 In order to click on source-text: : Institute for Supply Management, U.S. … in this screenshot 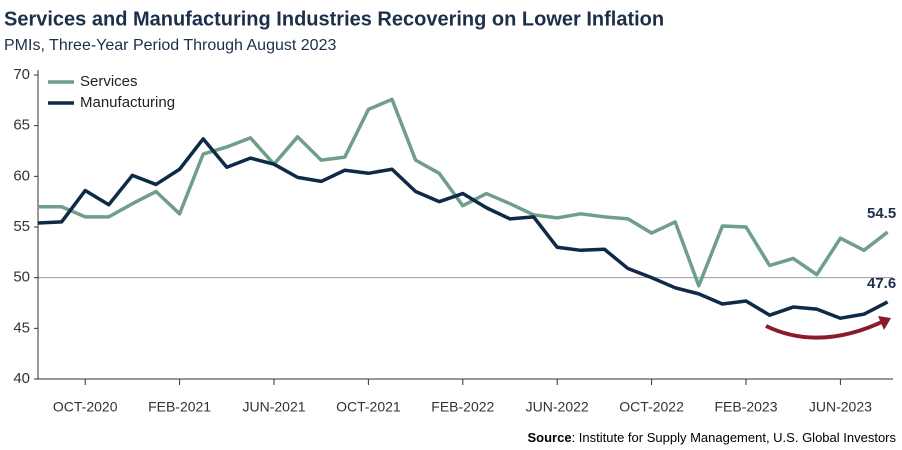, I will do `click(734, 437)`.